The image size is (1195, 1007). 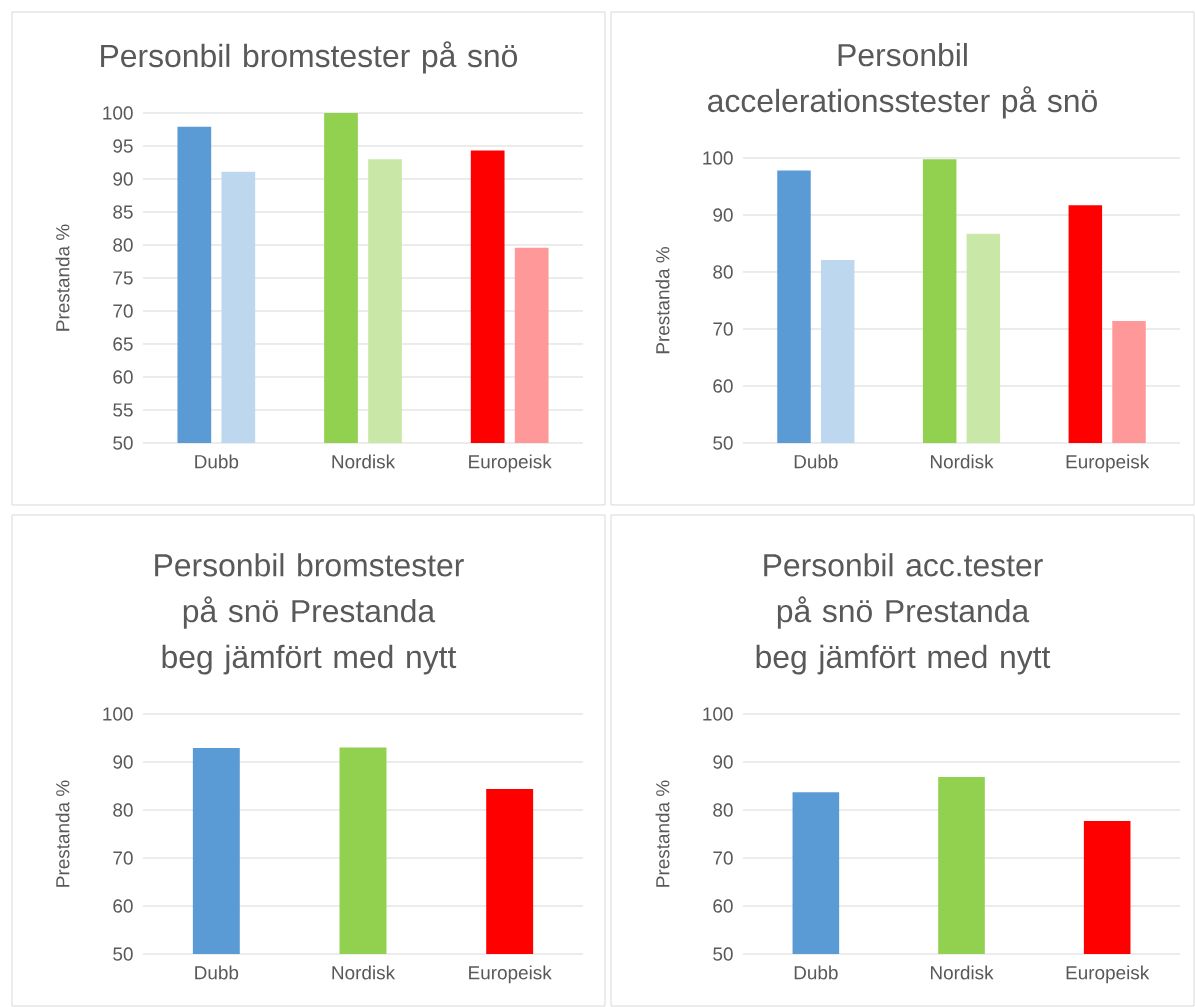 I want to click on y-tick-label: 65, so click(x=123, y=344).